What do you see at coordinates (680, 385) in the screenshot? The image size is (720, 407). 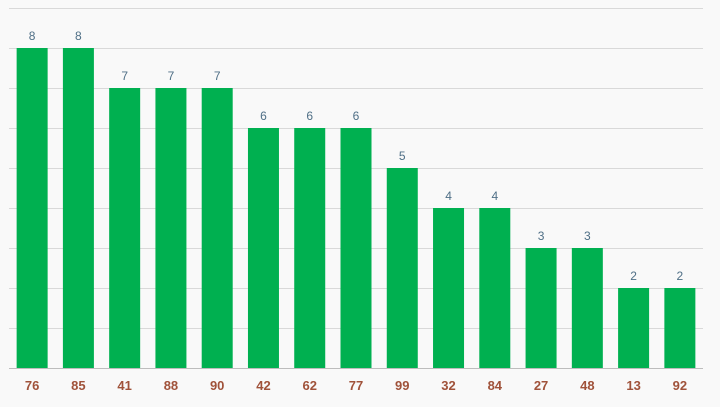 I see `category-label: 92` at bounding box center [680, 385].